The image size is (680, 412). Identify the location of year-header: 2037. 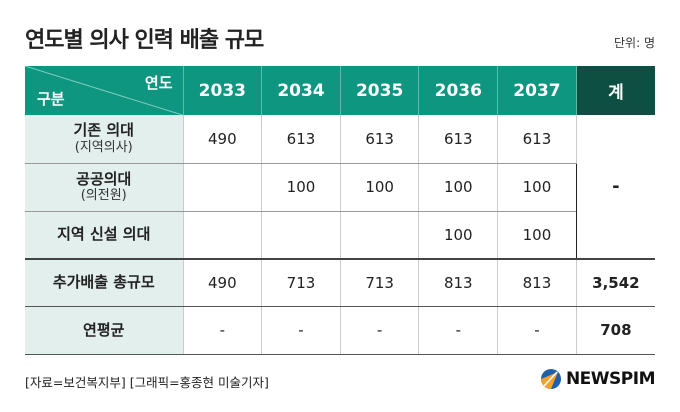
(537, 90).